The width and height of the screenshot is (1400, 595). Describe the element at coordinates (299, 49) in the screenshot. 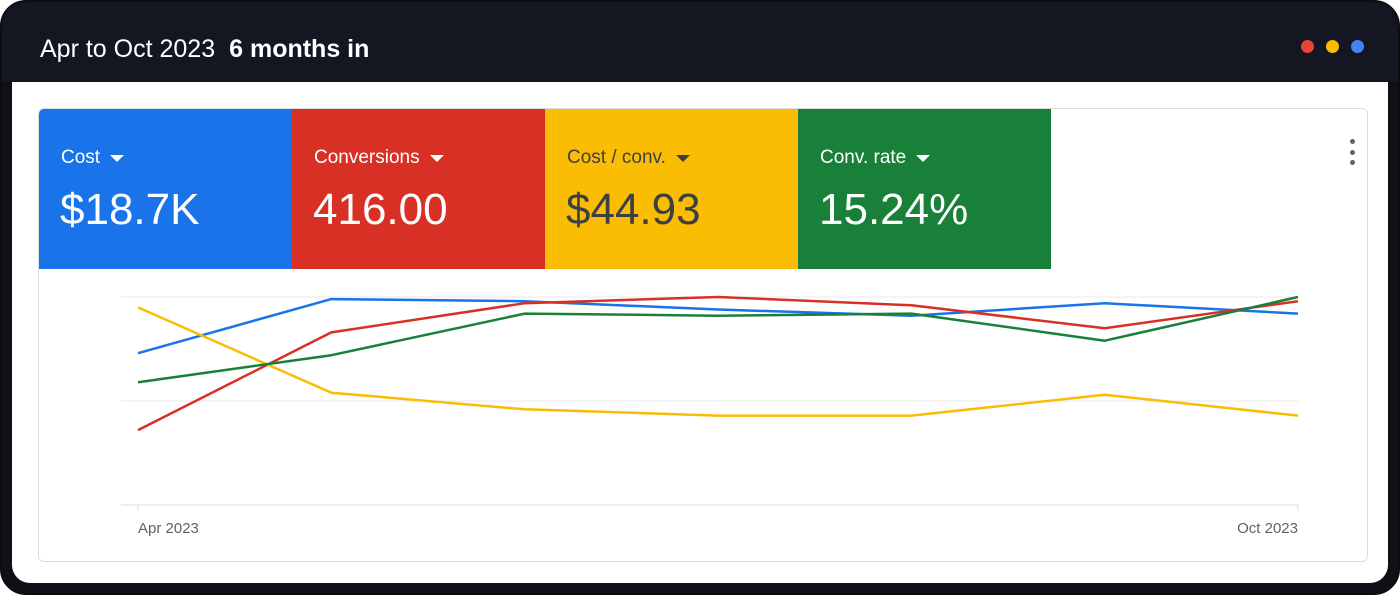

I see `period-note: 6 months in` at that location.